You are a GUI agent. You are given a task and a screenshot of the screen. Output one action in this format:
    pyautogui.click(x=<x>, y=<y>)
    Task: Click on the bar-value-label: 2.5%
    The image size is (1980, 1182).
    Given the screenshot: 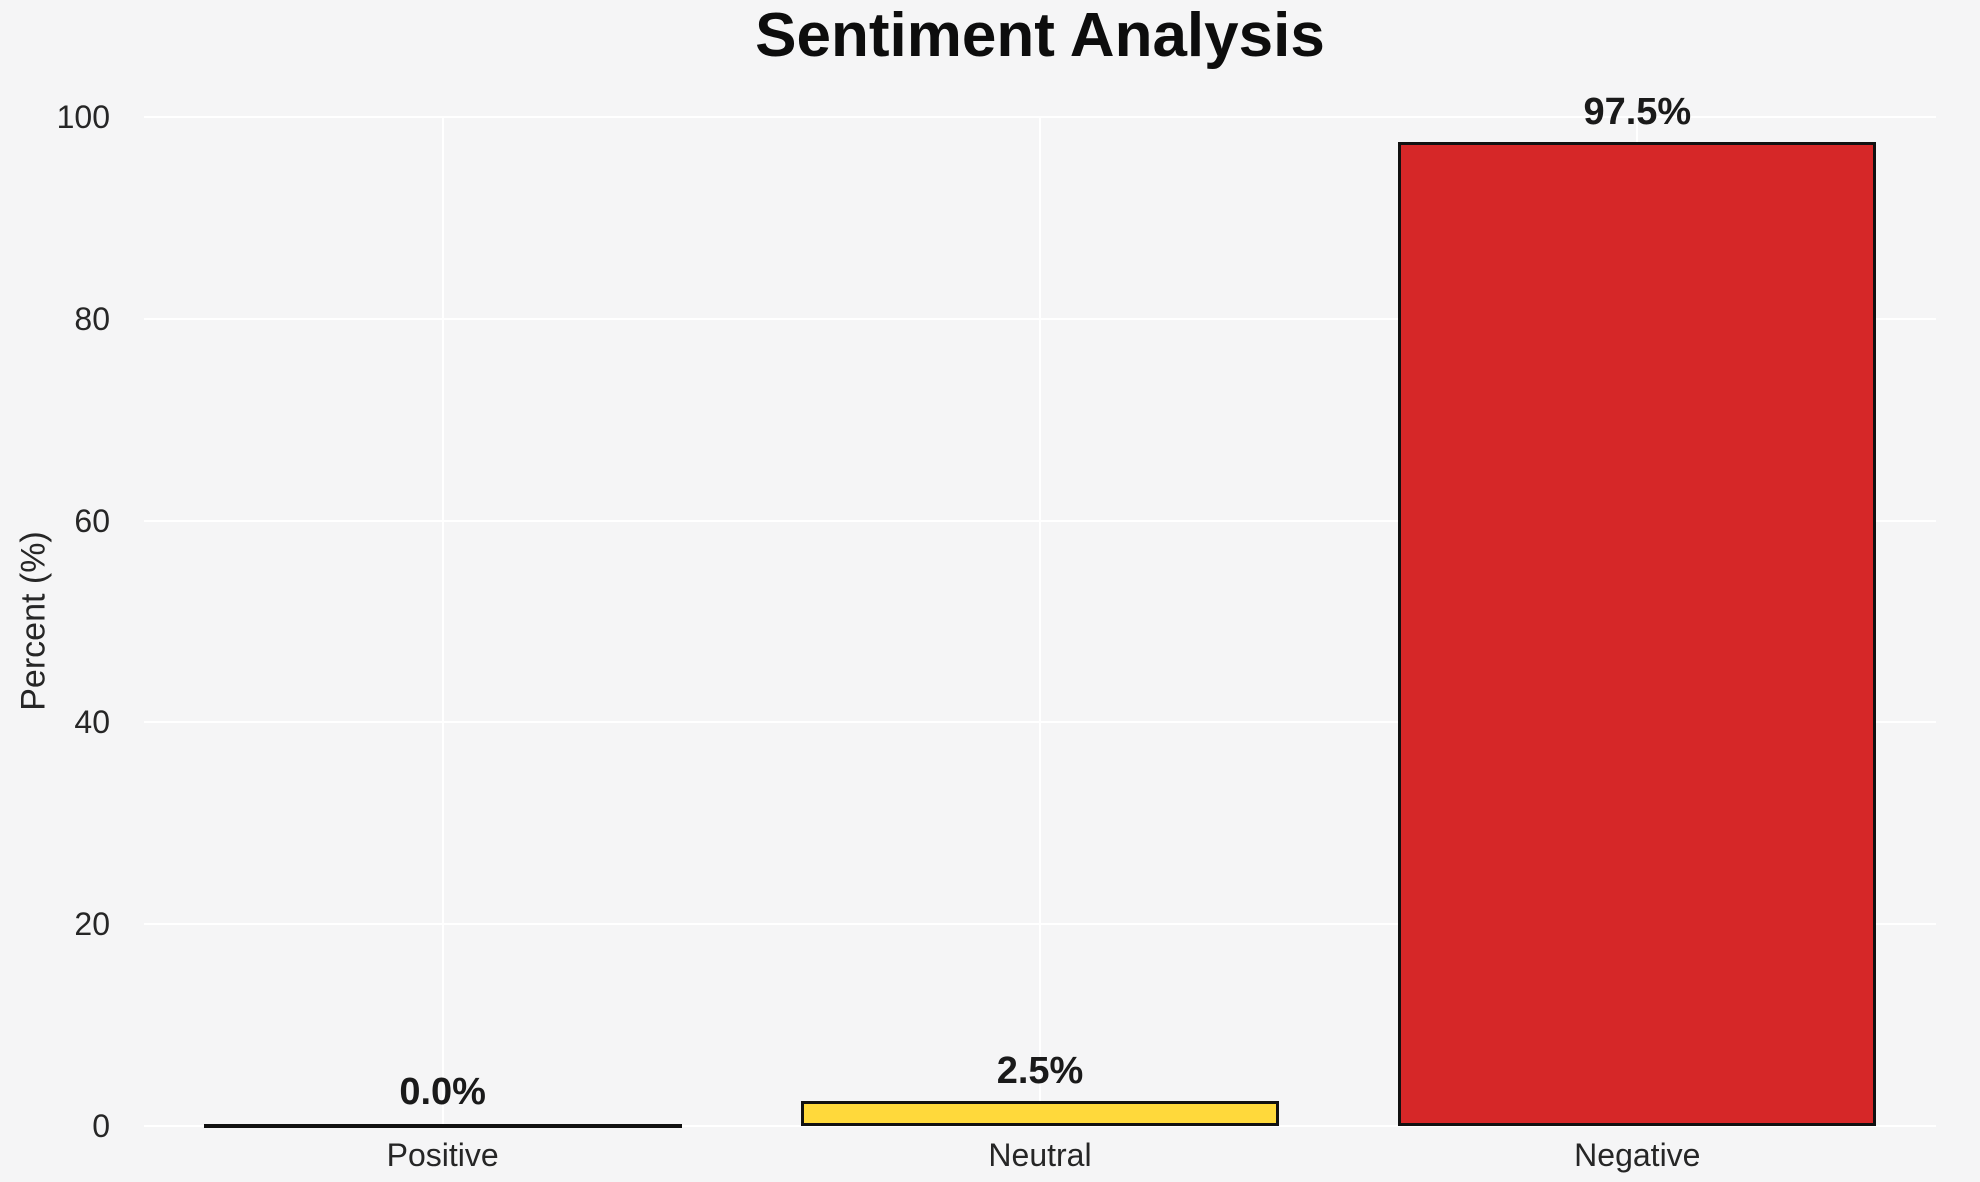 What is the action you would take?
    pyautogui.click(x=1040, y=1070)
    